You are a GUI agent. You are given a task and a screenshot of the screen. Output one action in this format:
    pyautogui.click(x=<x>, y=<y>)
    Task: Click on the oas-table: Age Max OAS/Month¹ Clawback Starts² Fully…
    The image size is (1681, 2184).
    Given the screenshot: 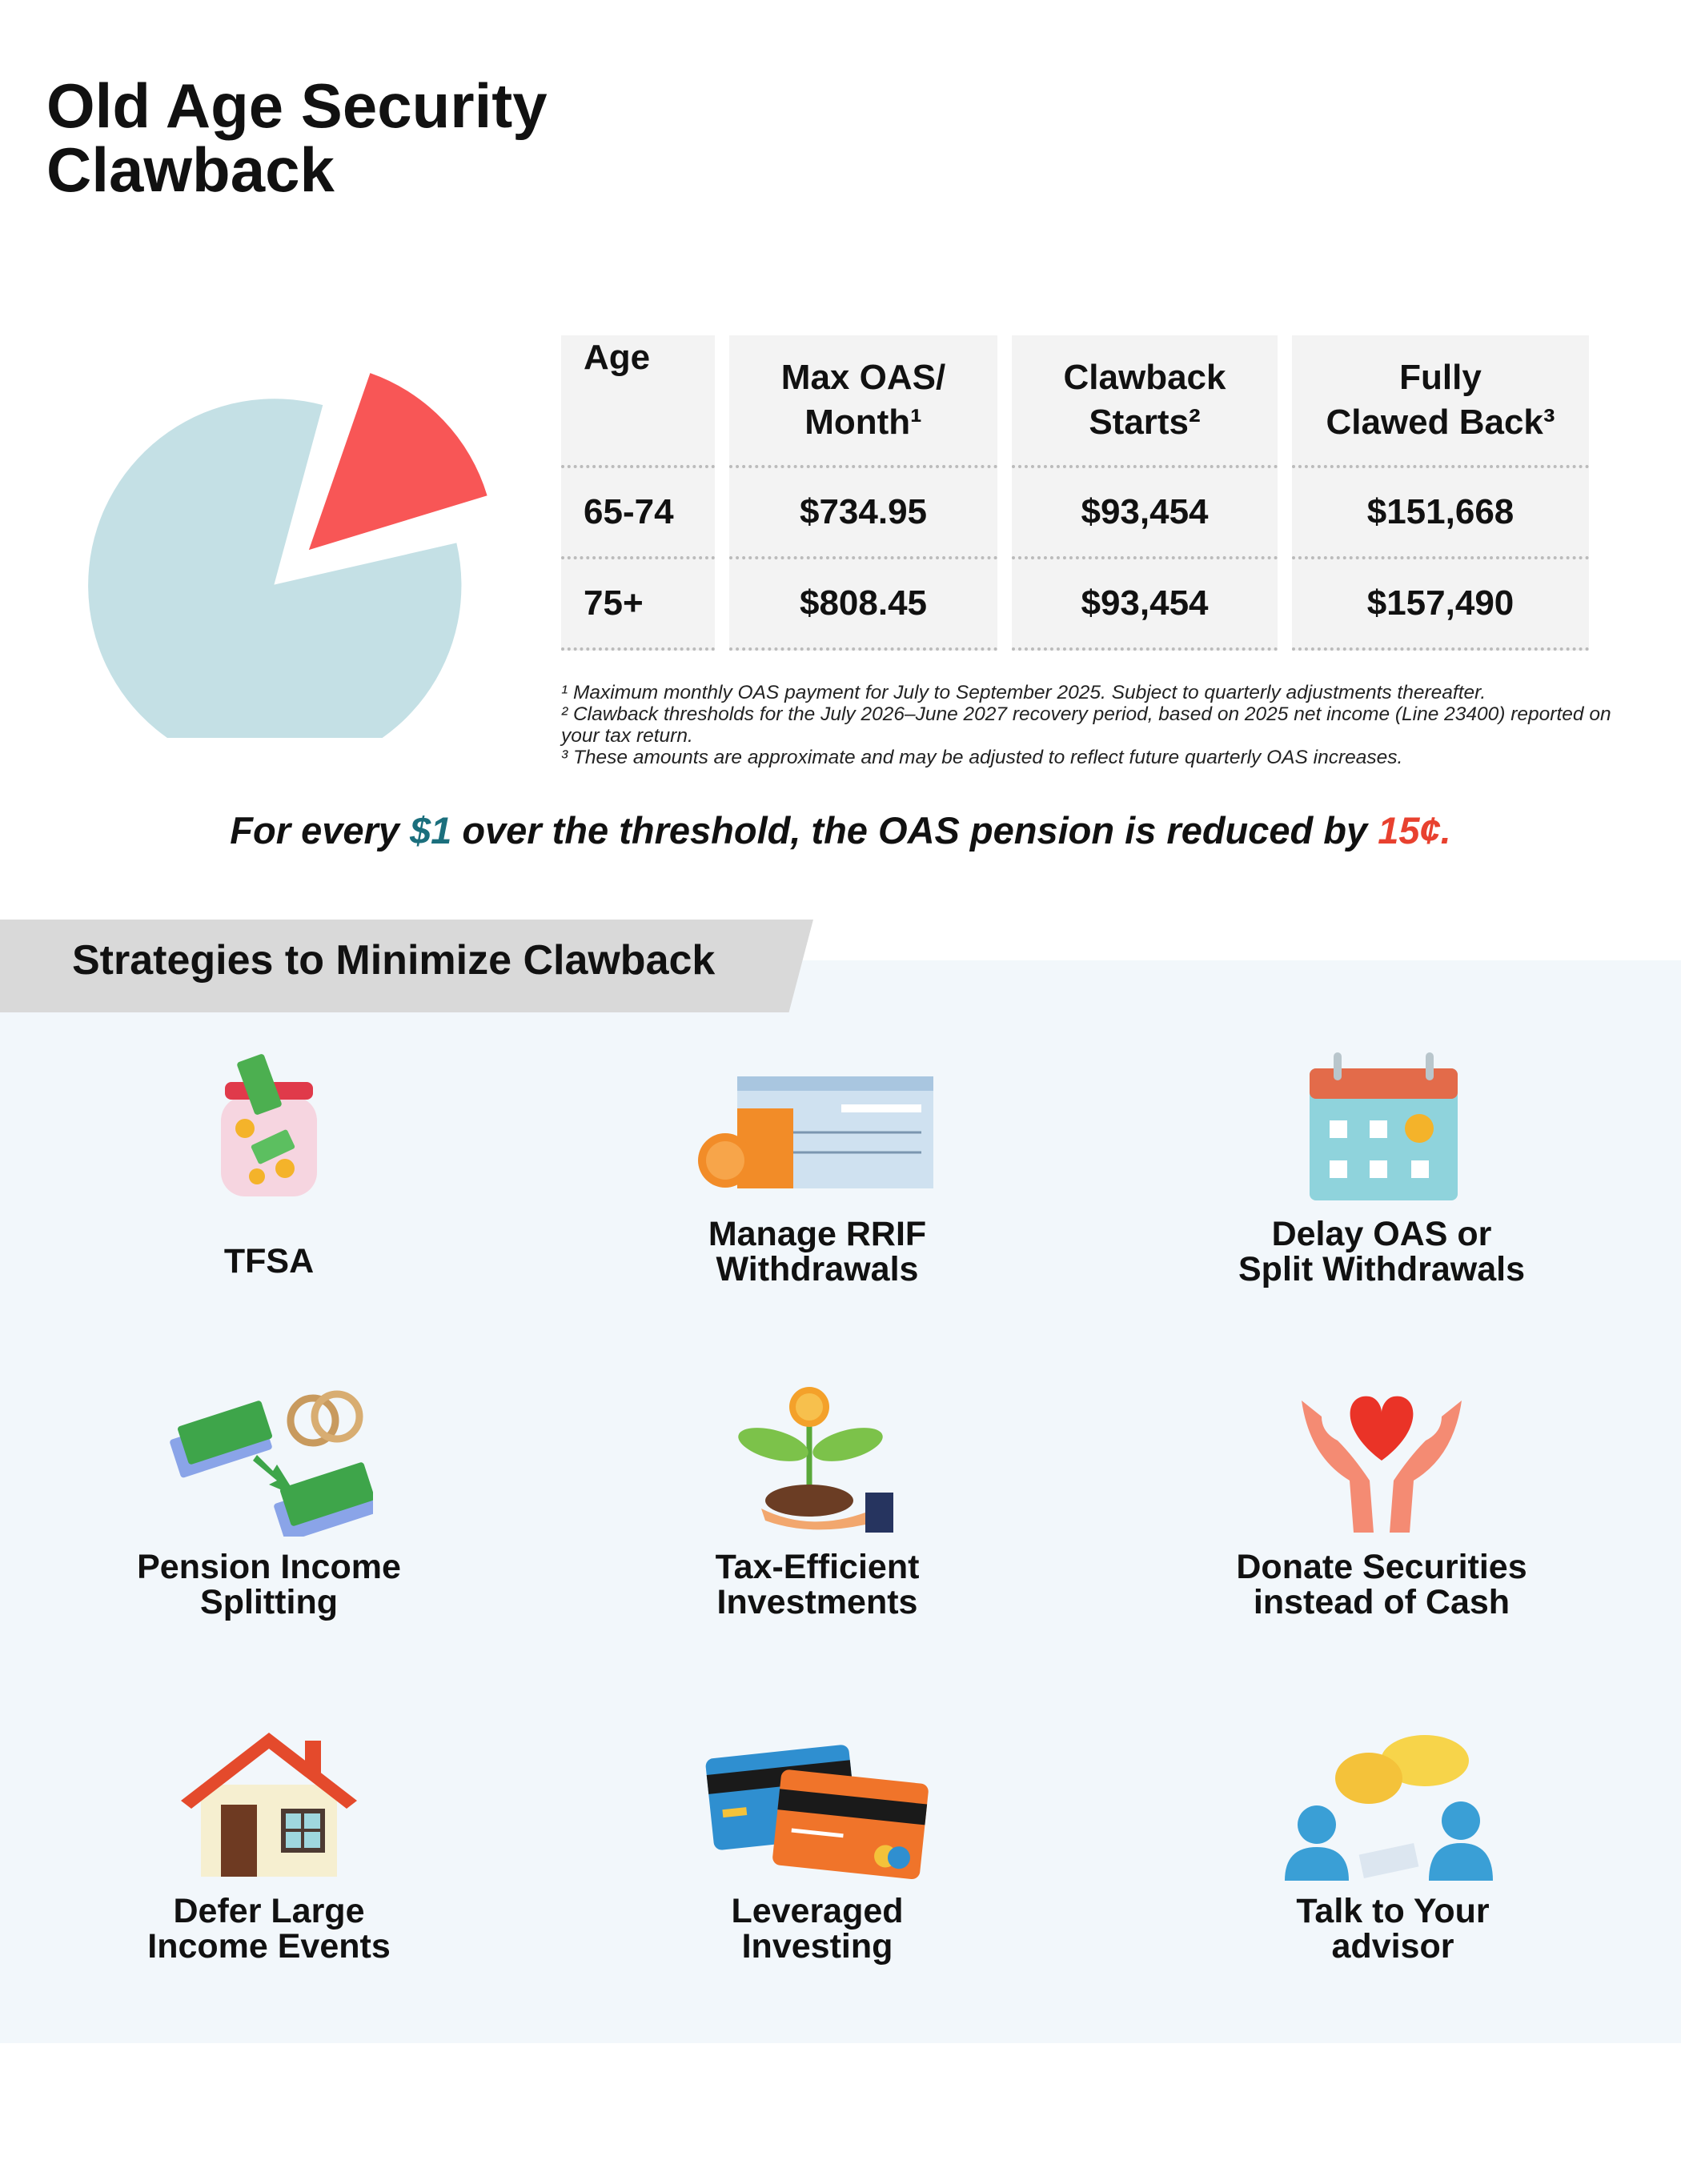 What is the action you would take?
    pyautogui.click(x=1075, y=493)
    